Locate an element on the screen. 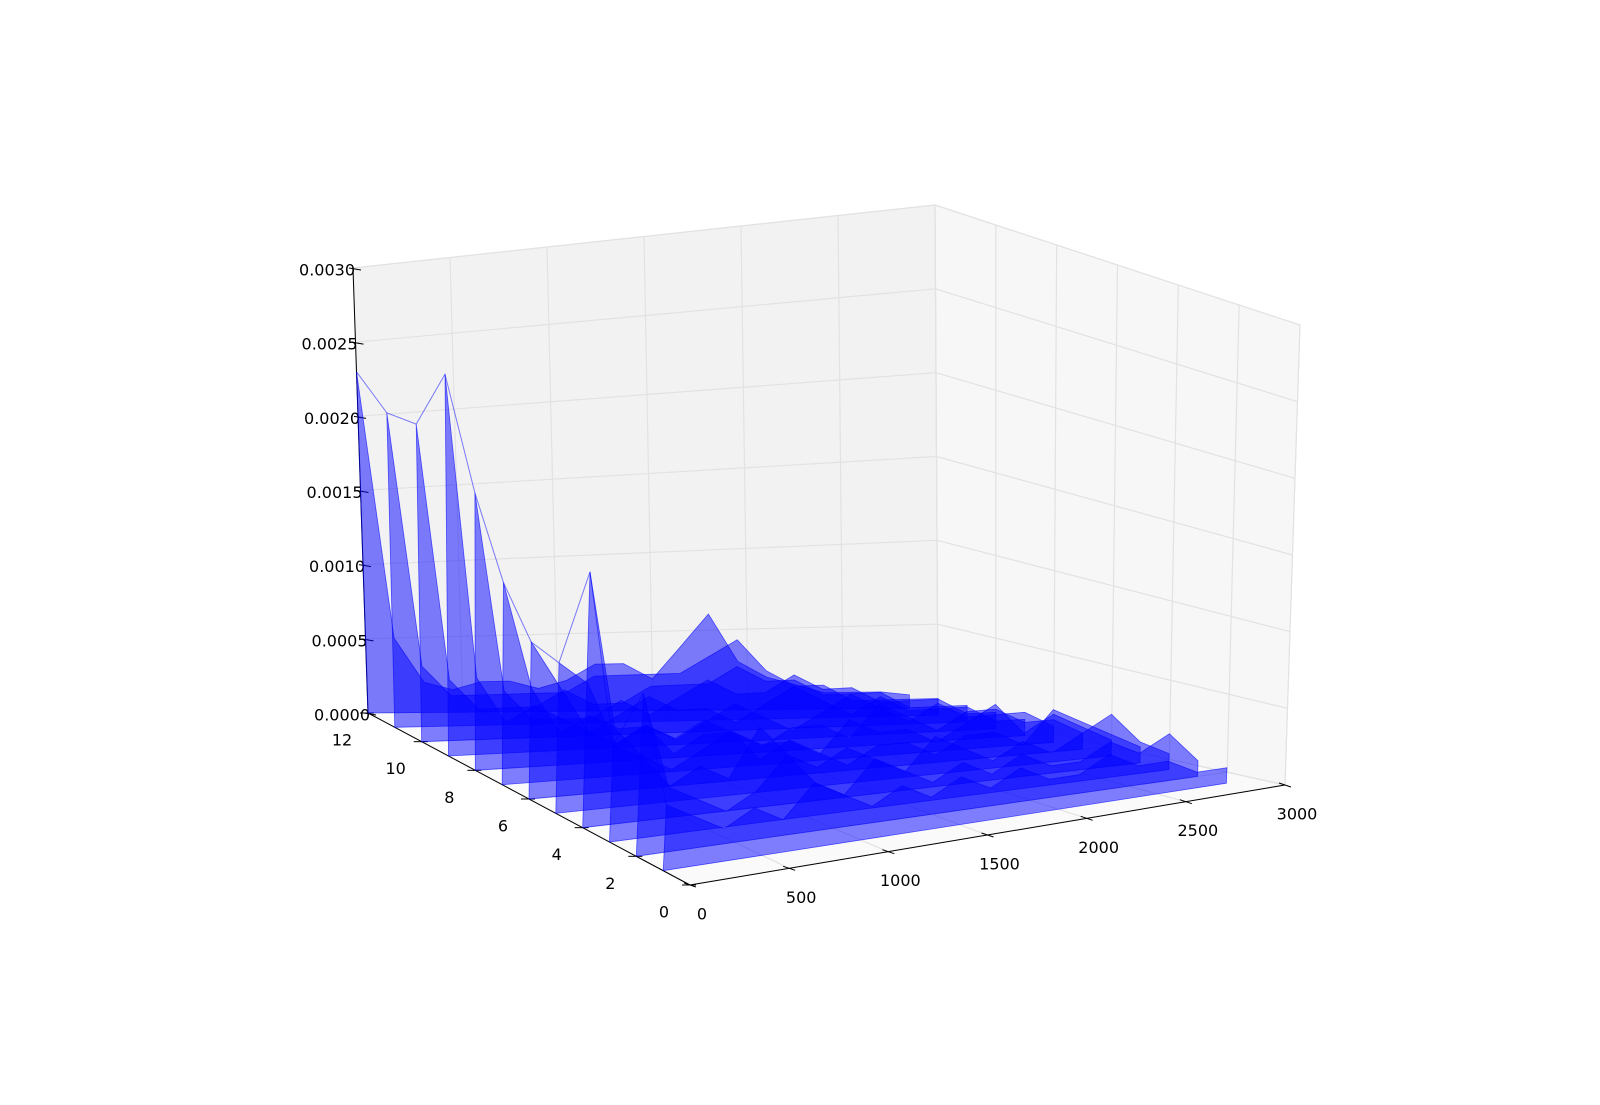  z-tick-label: 0.0000 is located at coordinates (342, 715).